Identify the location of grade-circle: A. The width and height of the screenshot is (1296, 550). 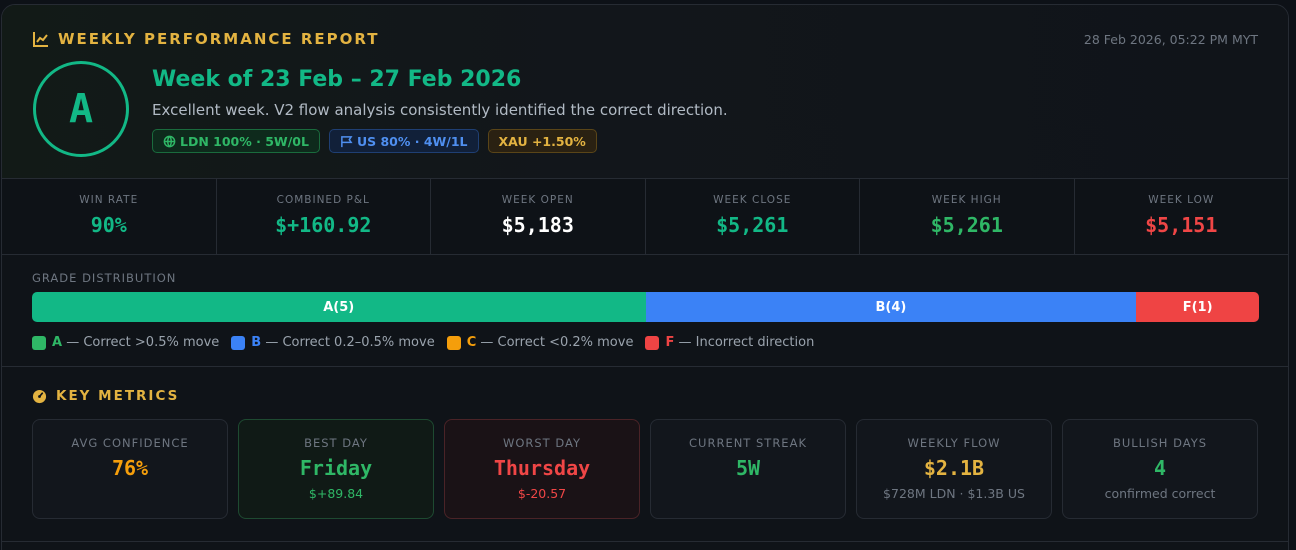
(81, 109).